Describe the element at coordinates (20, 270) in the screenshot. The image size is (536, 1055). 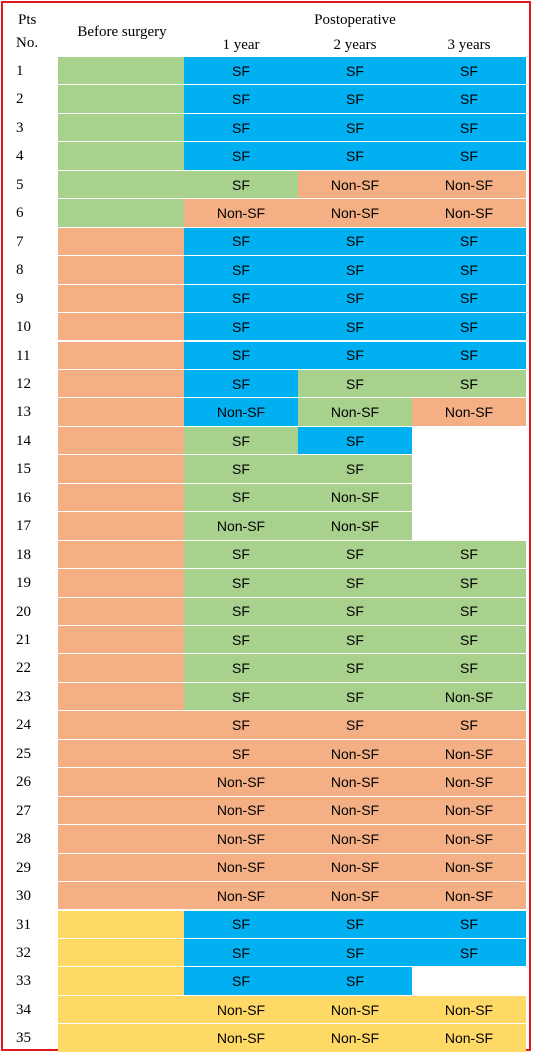
I see `row-number: 8` at that location.